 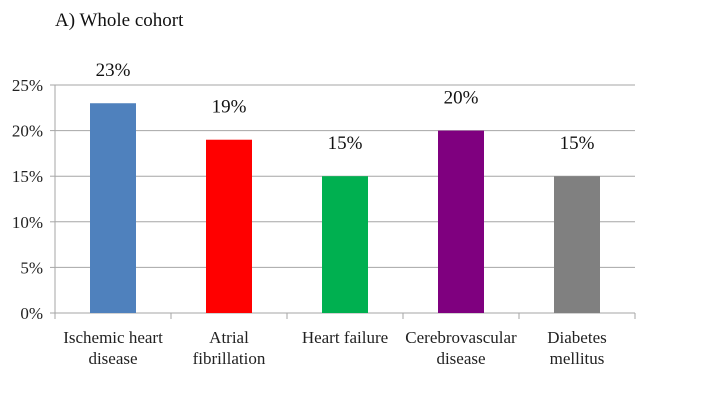 I want to click on y-tick-label: 0%, so click(x=31, y=313).